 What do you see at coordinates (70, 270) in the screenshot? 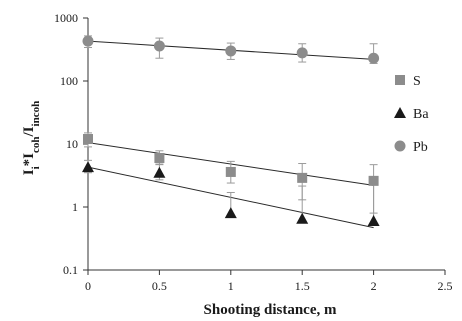
I see `y-tick-label: 0.1` at bounding box center [70, 270].